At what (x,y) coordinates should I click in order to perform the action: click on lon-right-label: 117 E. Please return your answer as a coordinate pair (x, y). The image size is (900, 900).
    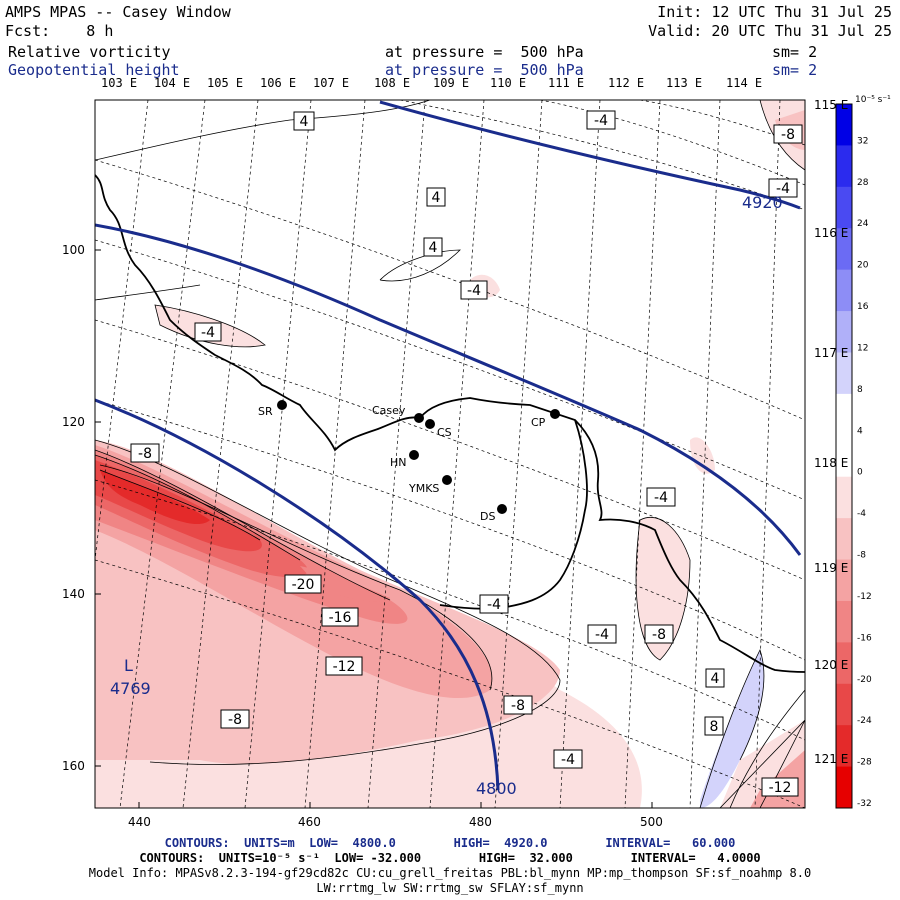
    Looking at the image, I should click on (831, 353).